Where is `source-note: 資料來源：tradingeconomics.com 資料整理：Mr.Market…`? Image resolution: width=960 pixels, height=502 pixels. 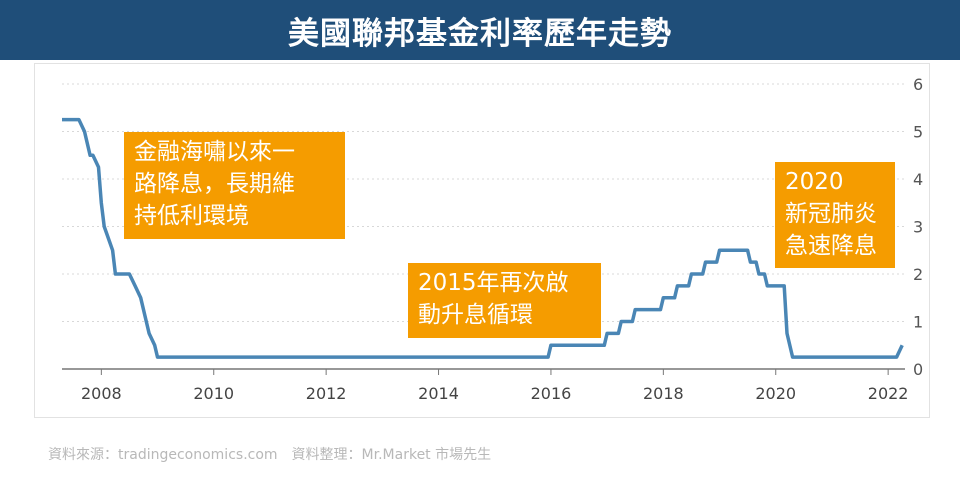 source-note: 資料來源：tradingeconomics.com 資料整理：Mr.Market… is located at coordinates (270, 455).